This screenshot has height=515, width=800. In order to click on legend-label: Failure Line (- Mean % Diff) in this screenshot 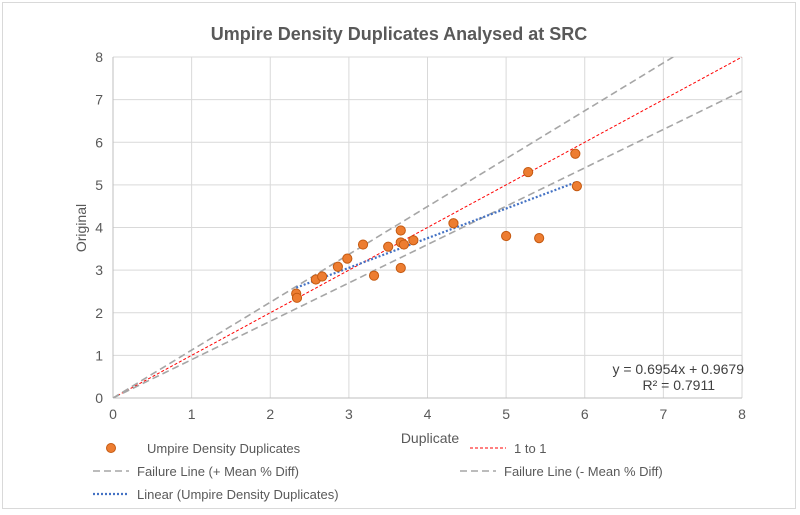, I will do `click(583, 471)`.